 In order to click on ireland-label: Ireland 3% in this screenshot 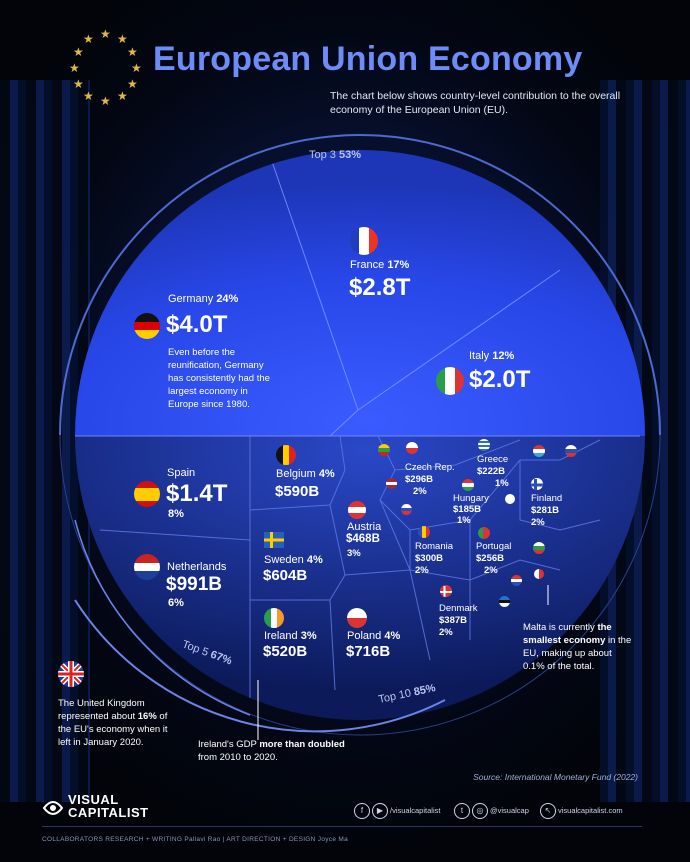, I will do `click(290, 636)`.